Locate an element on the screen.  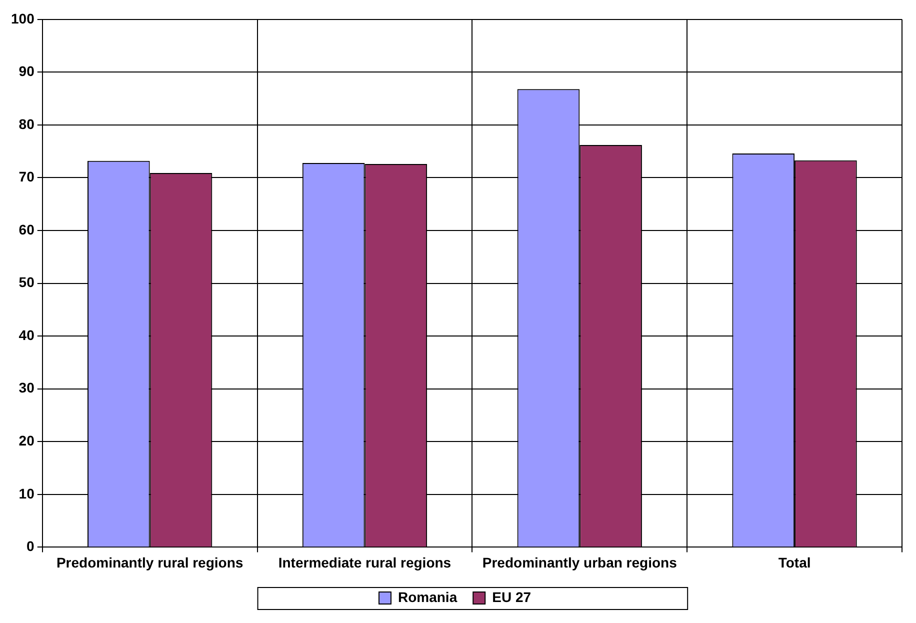
legend-label: Romania is located at coordinates (428, 596).